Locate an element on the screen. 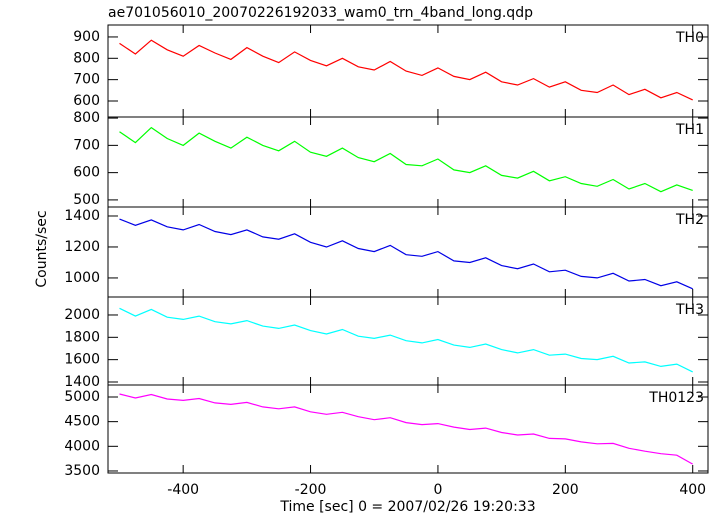 The image size is (723, 516). y-tick-label: 4500 is located at coordinates (82, 422).